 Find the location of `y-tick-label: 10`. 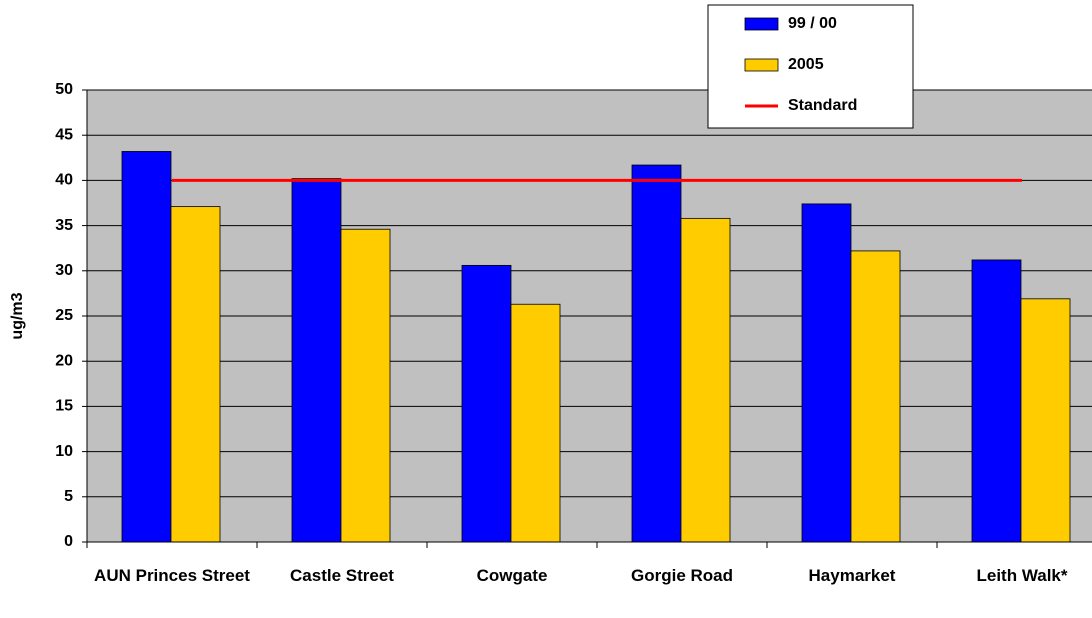

y-tick-label: 10 is located at coordinates (64, 451).